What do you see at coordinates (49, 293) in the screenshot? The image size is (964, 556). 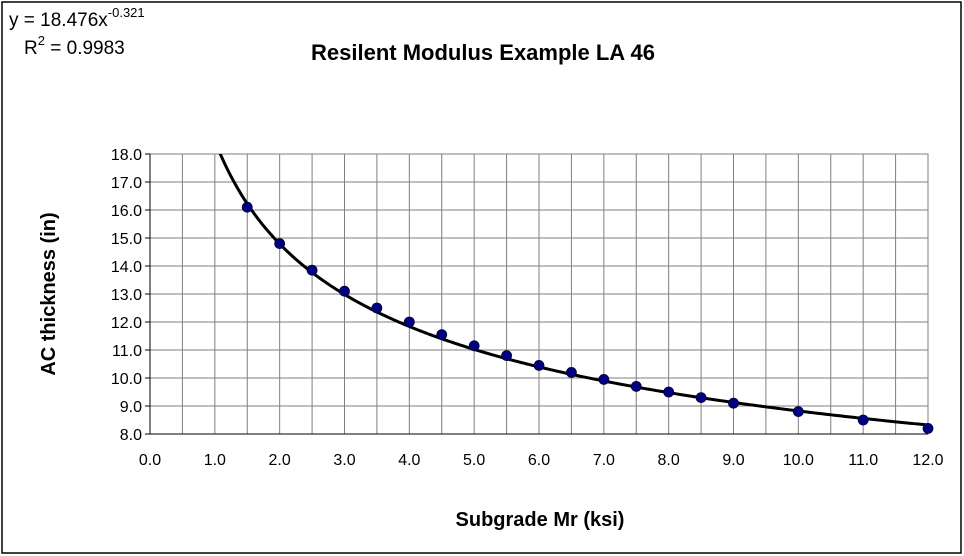 I see `y-axis-title: AC thickness (in)` at bounding box center [49, 293].